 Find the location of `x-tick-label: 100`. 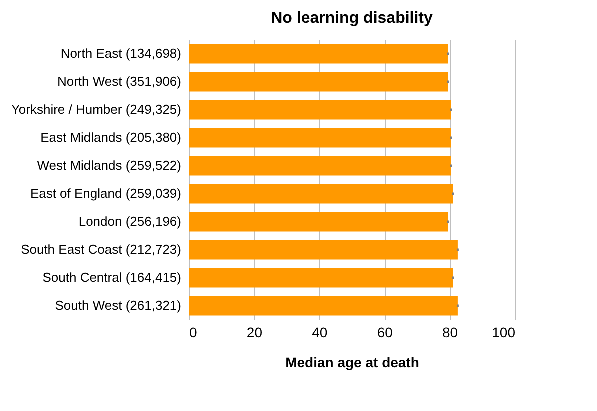

x-tick-label: 100 is located at coordinates (504, 332).